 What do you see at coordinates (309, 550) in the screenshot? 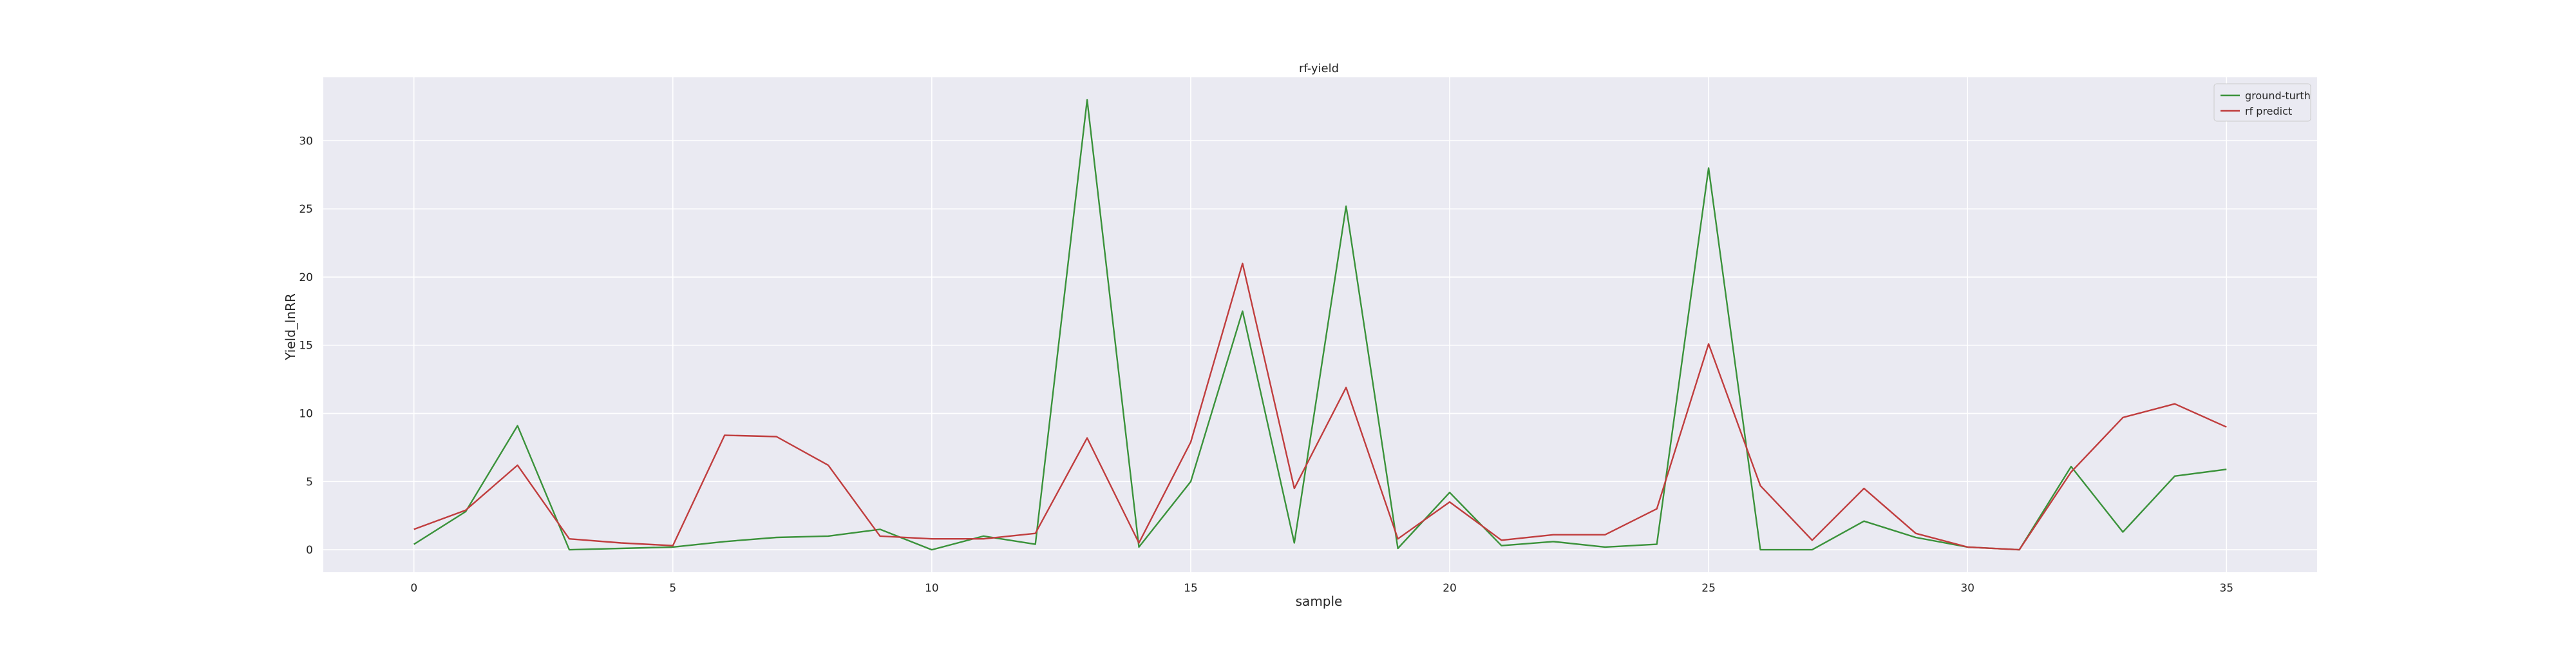
I see `y-tick-label: 0` at bounding box center [309, 550].